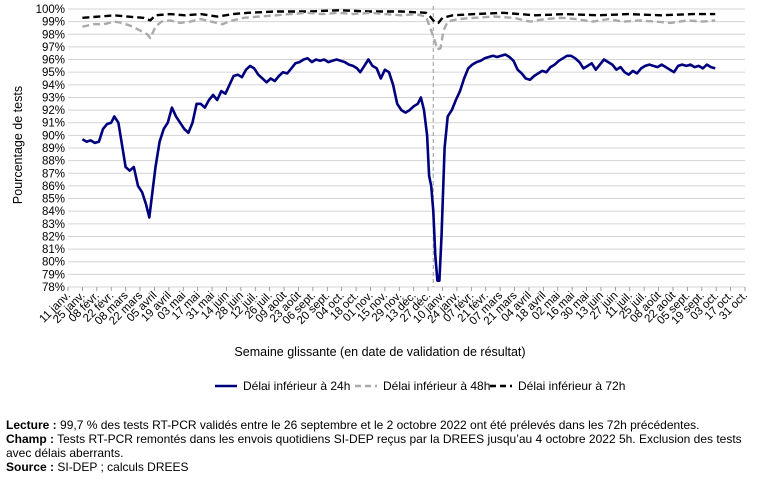 The height and width of the screenshot is (480, 765). What do you see at coordinates (53, 73) in the screenshot?
I see `y-tick-label: 95%` at bounding box center [53, 73].